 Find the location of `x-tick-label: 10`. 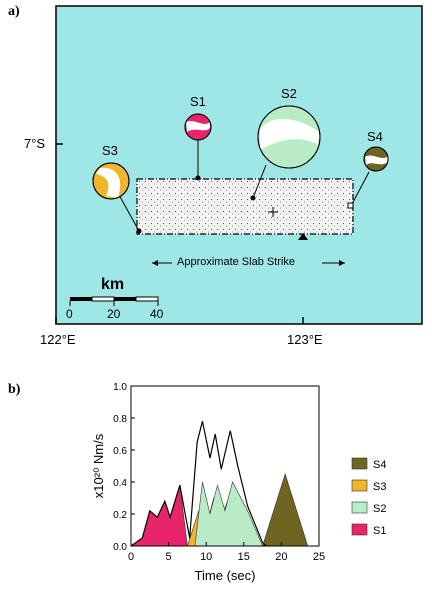

x-tick-label: 10 is located at coordinates (206, 557).